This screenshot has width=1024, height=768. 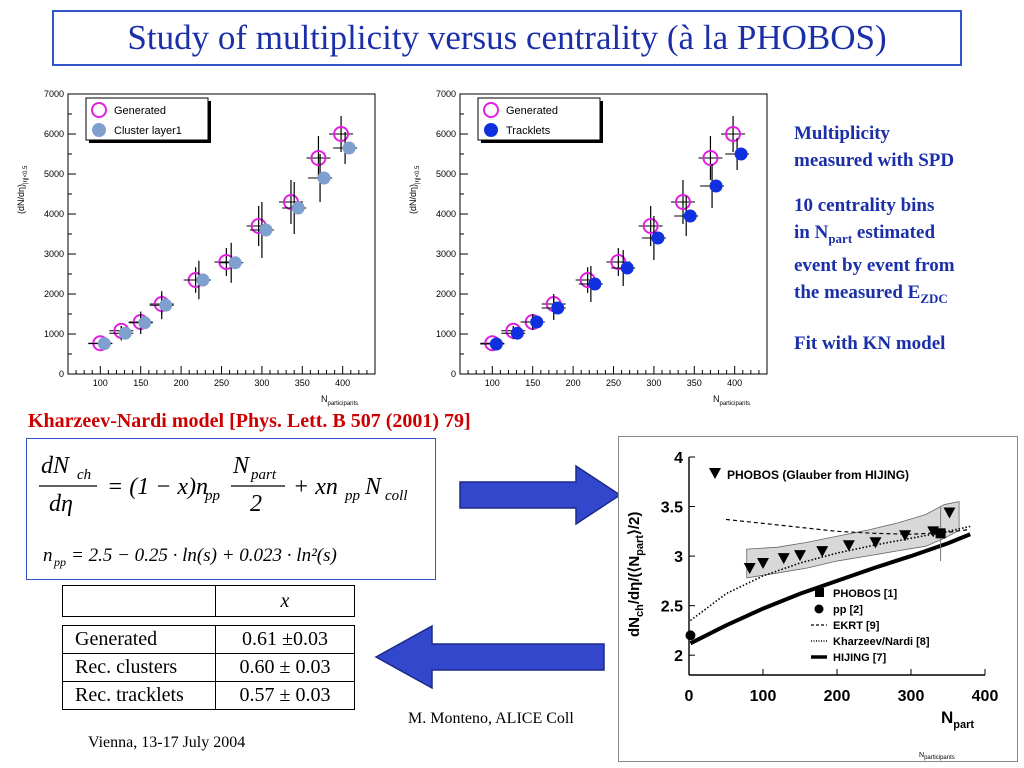 What do you see at coordinates (940, 533) in the screenshot?
I see `data-point-phobos` at bounding box center [940, 533].